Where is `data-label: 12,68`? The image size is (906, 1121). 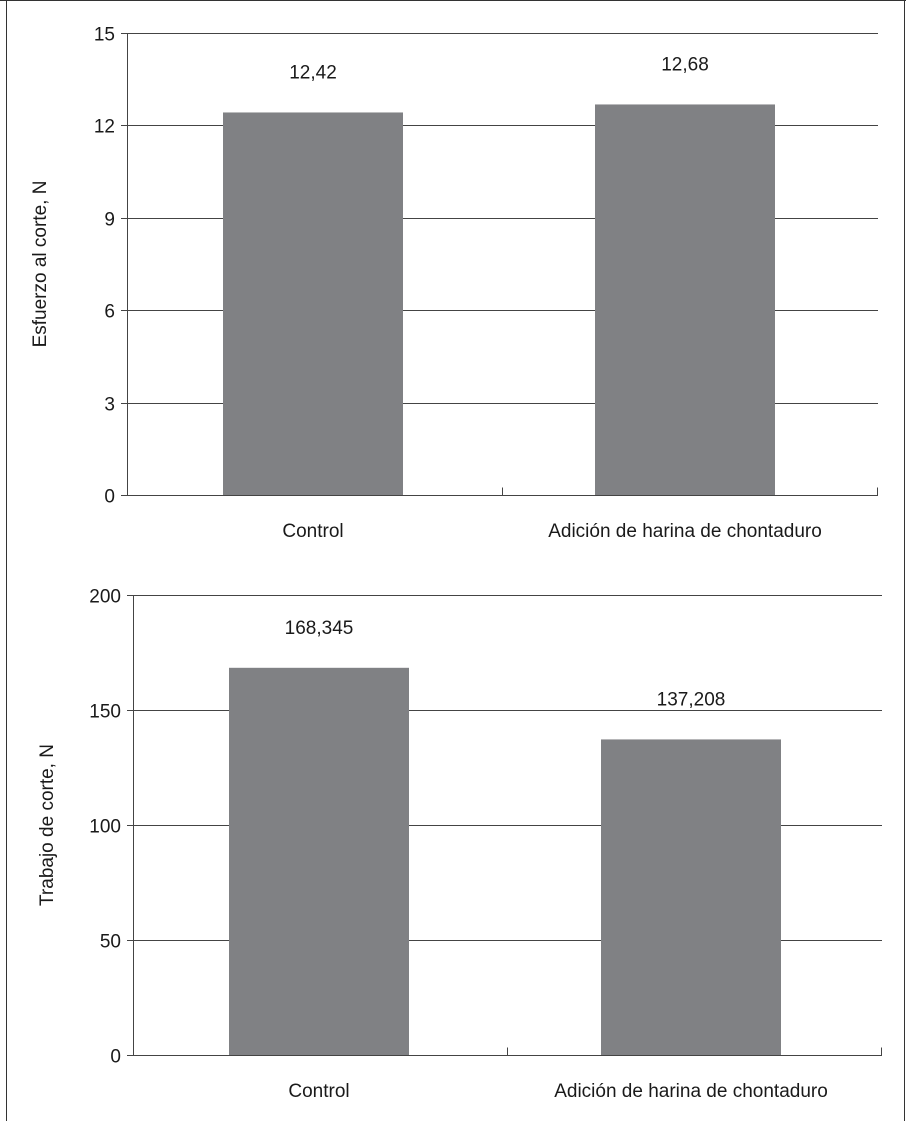 data-label: 12,68 is located at coordinates (685, 64).